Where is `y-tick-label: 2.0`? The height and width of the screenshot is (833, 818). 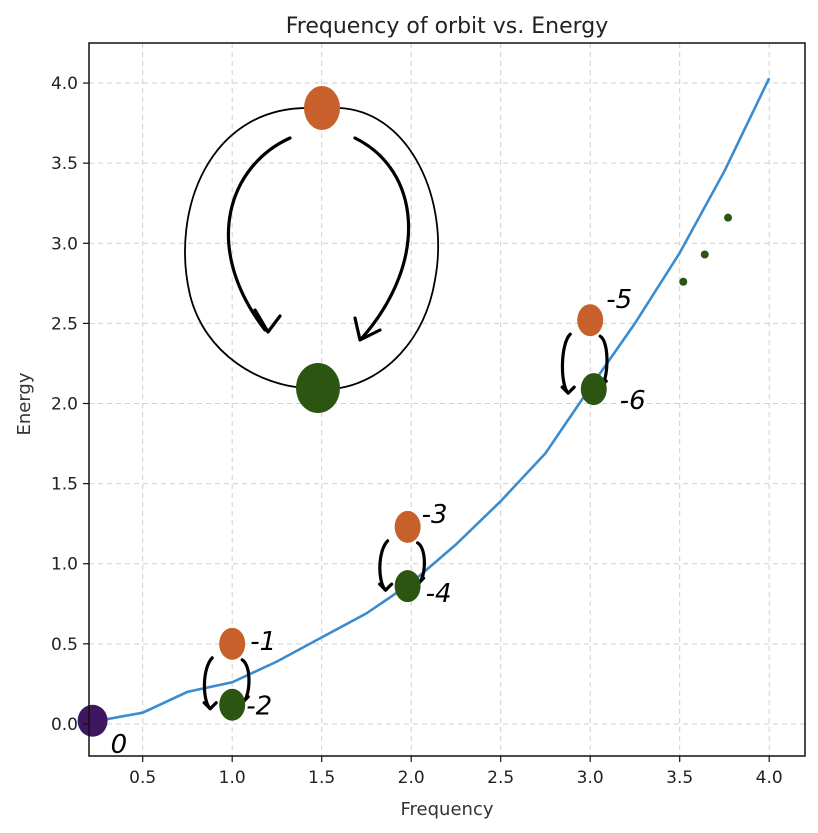 y-tick-label: 2.0 is located at coordinates (64, 405).